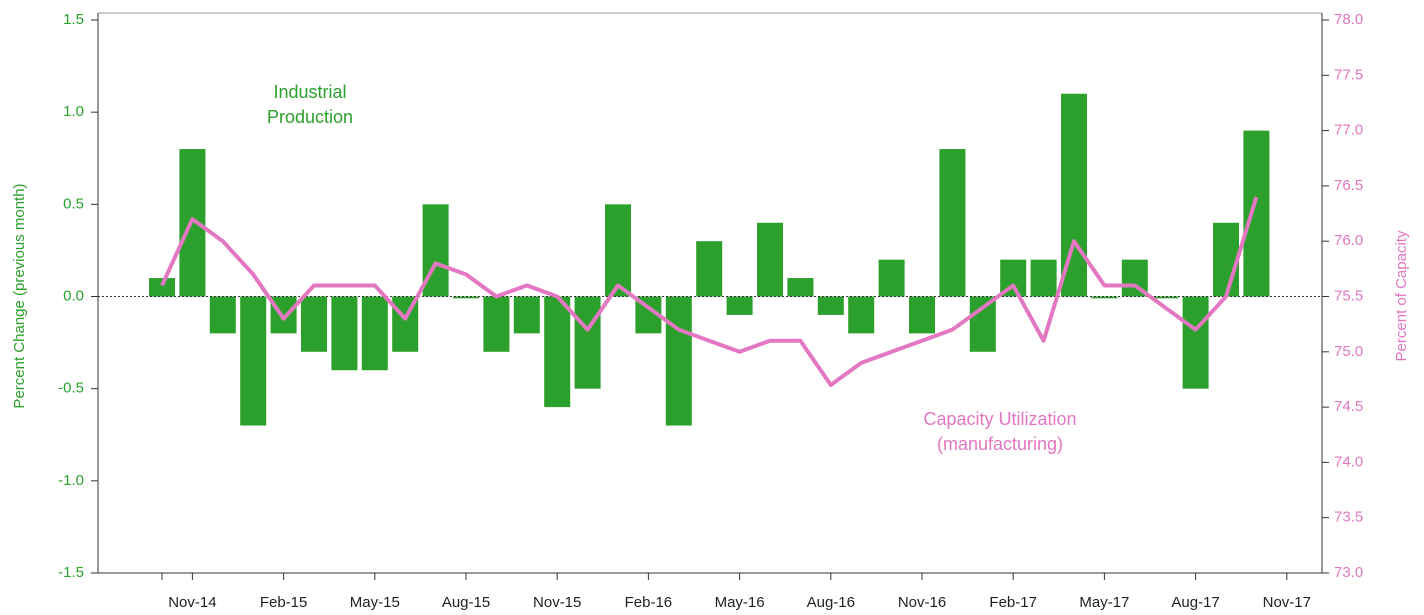  Describe the element at coordinates (740, 602) in the screenshot. I see `x-tick-label: May-16` at that location.